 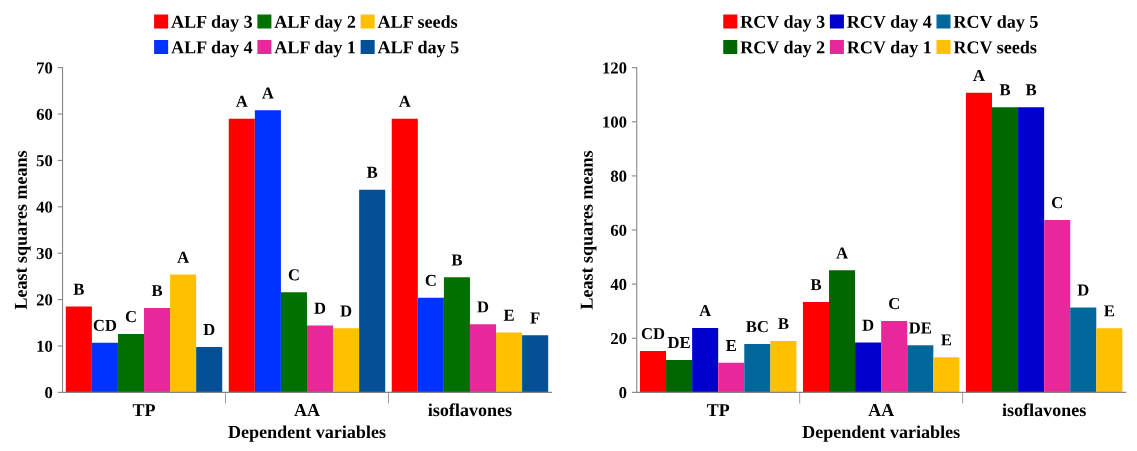 I want to click on legend-label: ALF day 4, so click(x=212, y=49).